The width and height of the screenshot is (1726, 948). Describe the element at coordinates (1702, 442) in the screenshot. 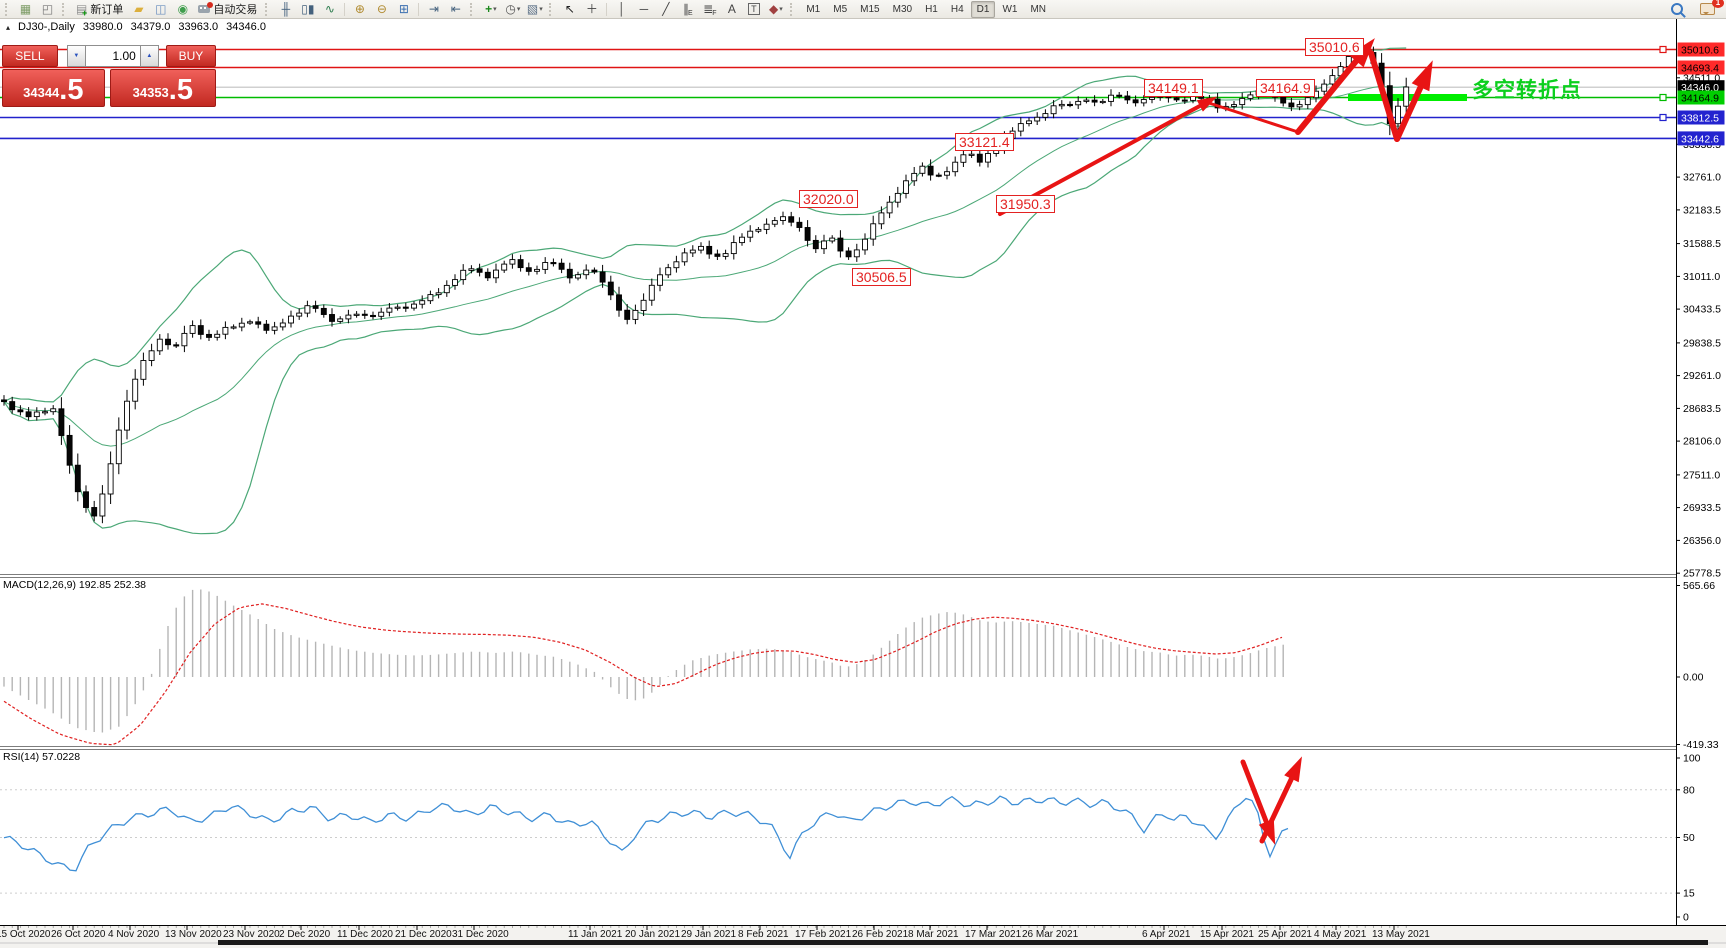

I see `svg-text: 28106.0` at that location.